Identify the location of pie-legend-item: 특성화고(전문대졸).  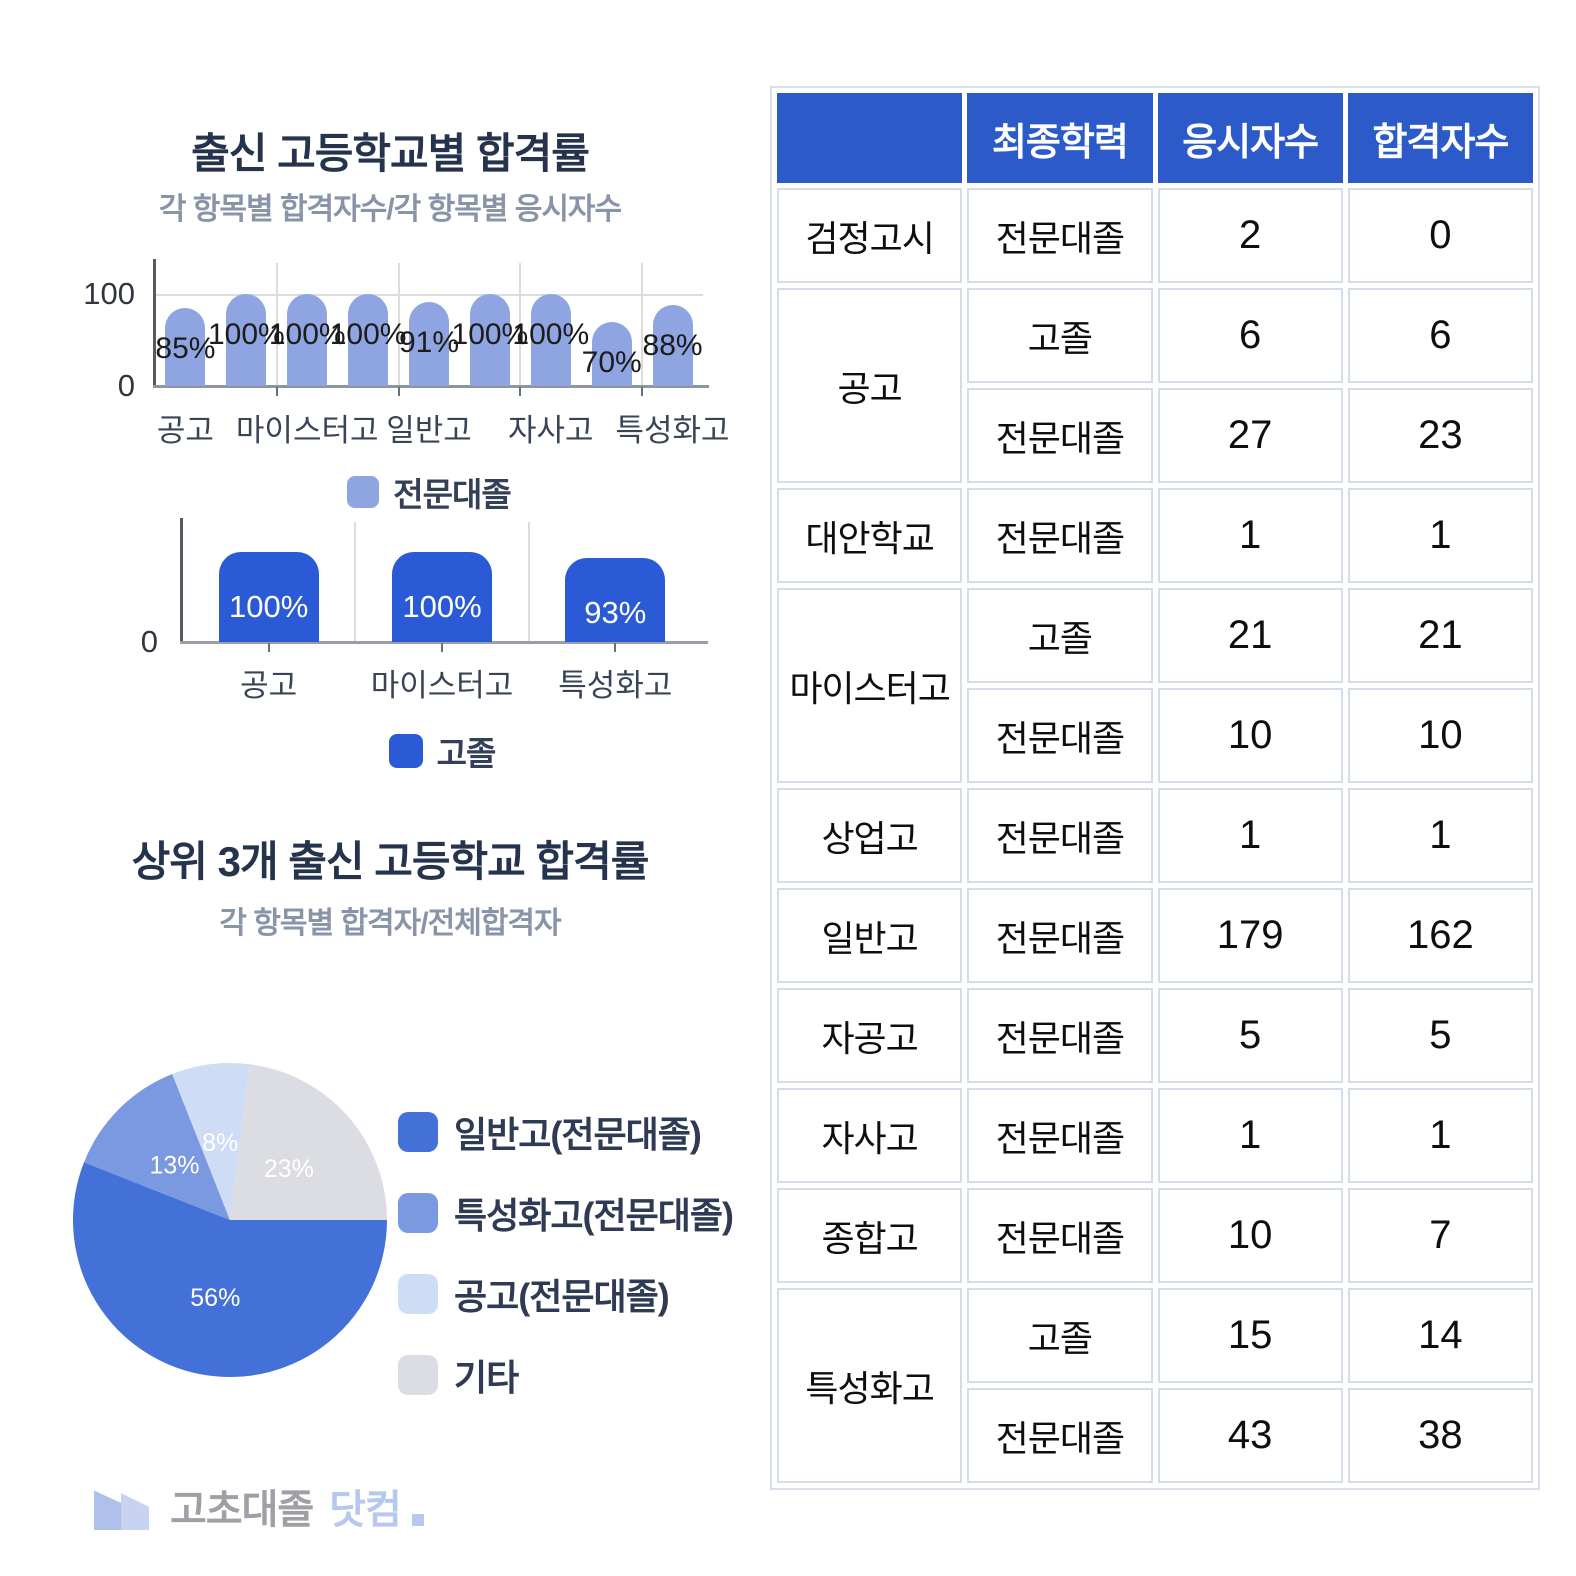
(566, 1213).